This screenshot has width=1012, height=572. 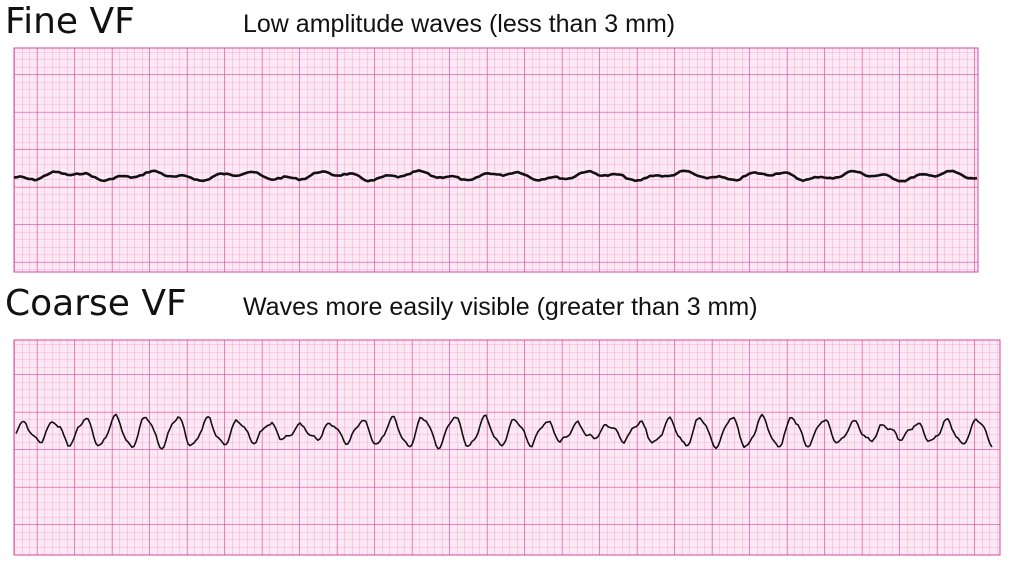 What do you see at coordinates (459, 24) in the screenshot?
I see `strip-description: Low amplitude waves (less than 3 mm)` at bounding box center [459, 24].